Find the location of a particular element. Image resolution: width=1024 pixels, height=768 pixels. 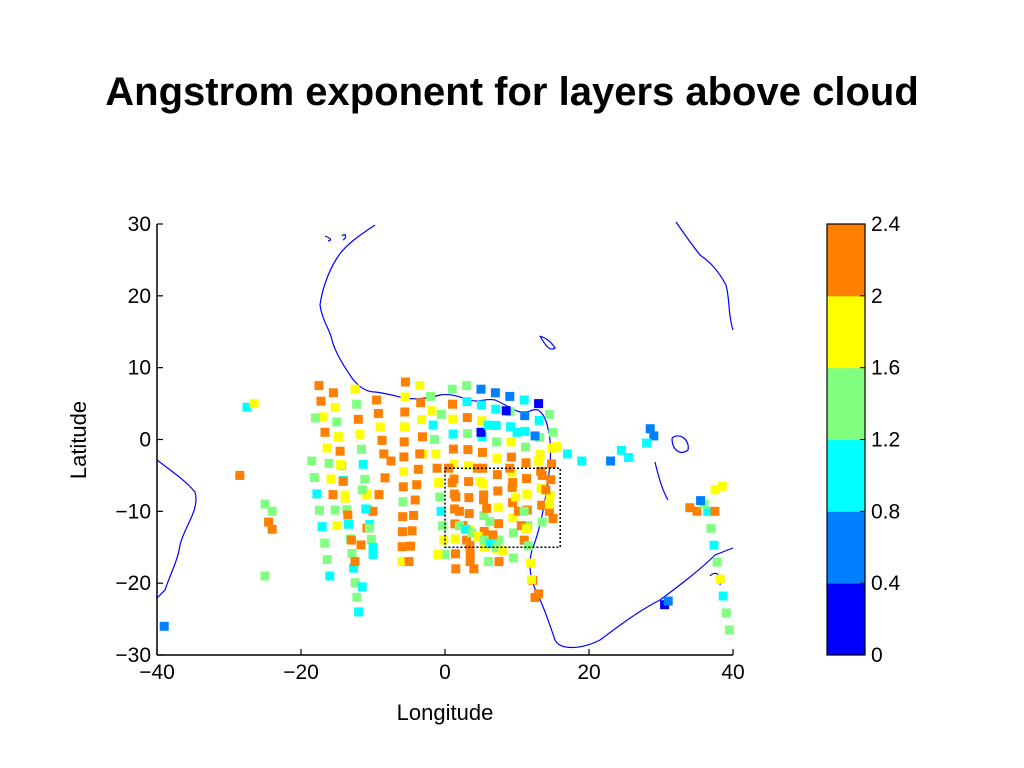

y-tick-label: 20 is located at coordinates (139, 296).